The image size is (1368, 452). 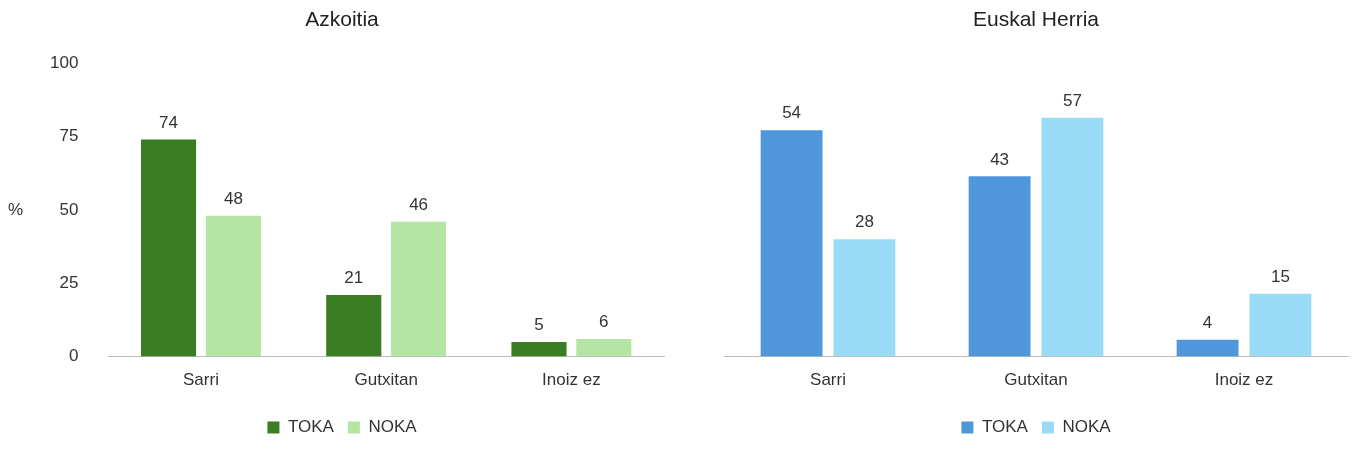 I want to click on y-tick-label: 0, so click(x=73, y=356).